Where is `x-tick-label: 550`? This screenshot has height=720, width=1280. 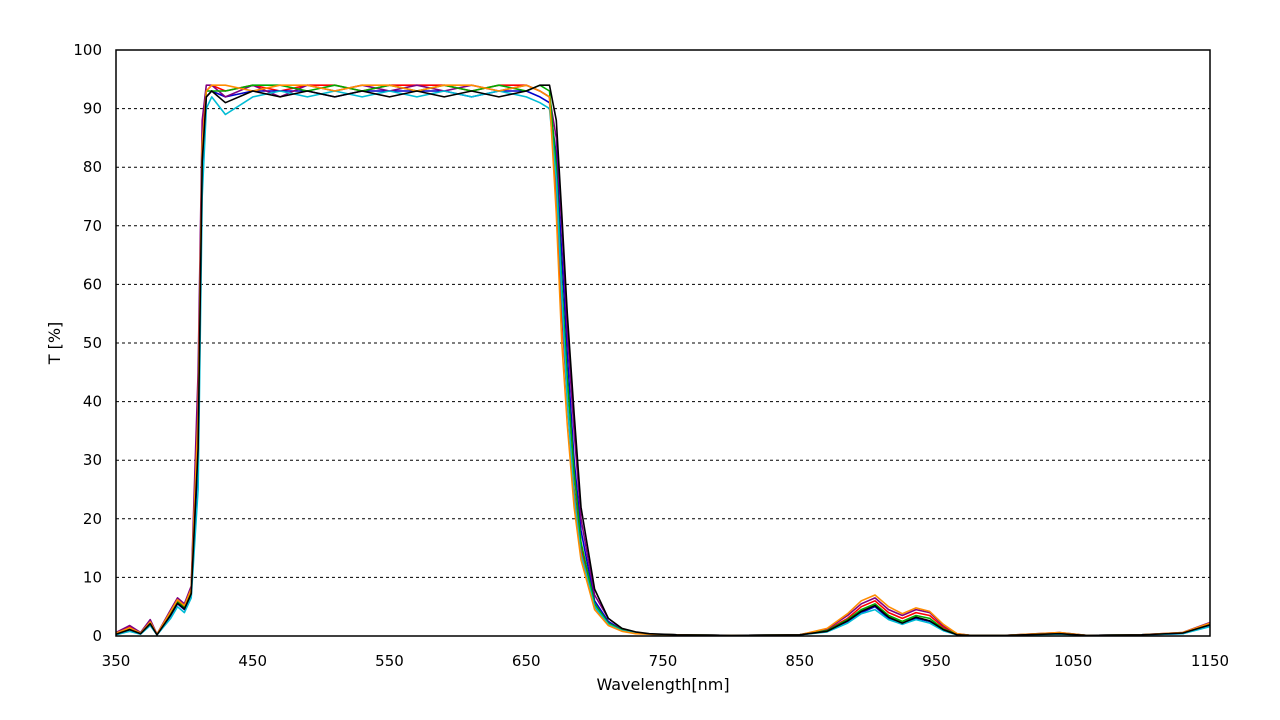 x-tick-label: 550 is located at coordinates (389, 661).